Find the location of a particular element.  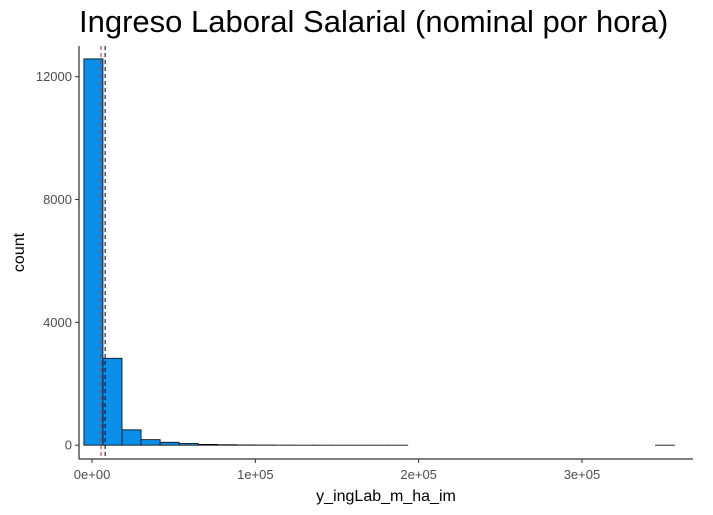

x-axis-title: y_ingLab_m_ha_im is located at coordinates (386, 496).